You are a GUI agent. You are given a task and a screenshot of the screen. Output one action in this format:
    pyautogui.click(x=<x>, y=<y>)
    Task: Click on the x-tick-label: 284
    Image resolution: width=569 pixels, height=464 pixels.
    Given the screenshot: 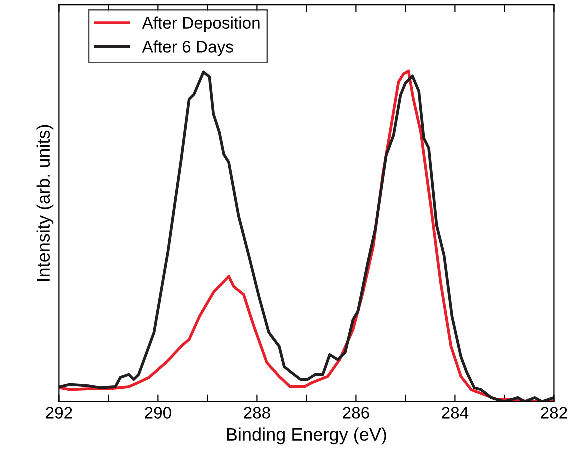 What is the action you would take?
    pyautogui.click(x=455, y=413)
    